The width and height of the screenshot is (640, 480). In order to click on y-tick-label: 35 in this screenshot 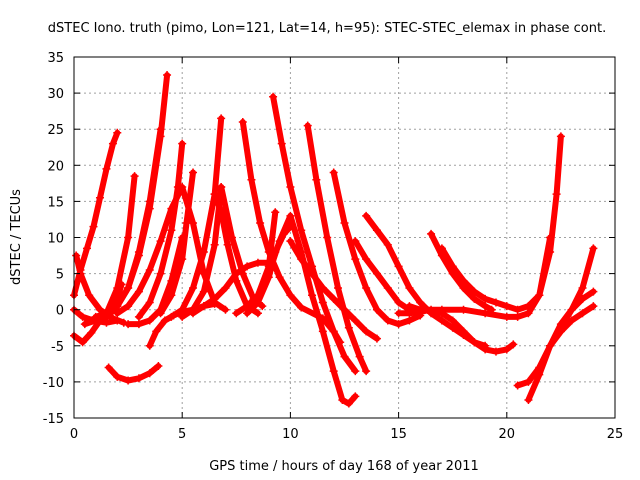, I will do `click(55, 58)`.